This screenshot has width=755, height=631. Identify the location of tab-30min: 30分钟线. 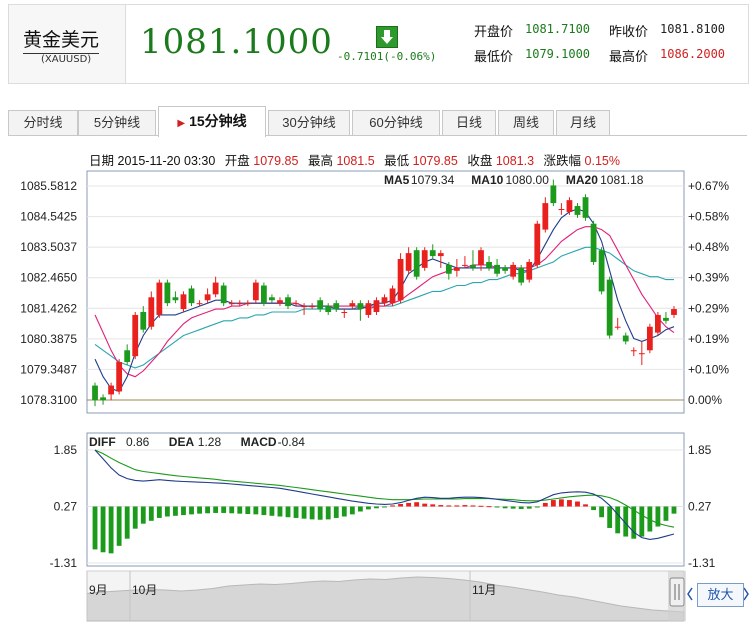
(309, 122).